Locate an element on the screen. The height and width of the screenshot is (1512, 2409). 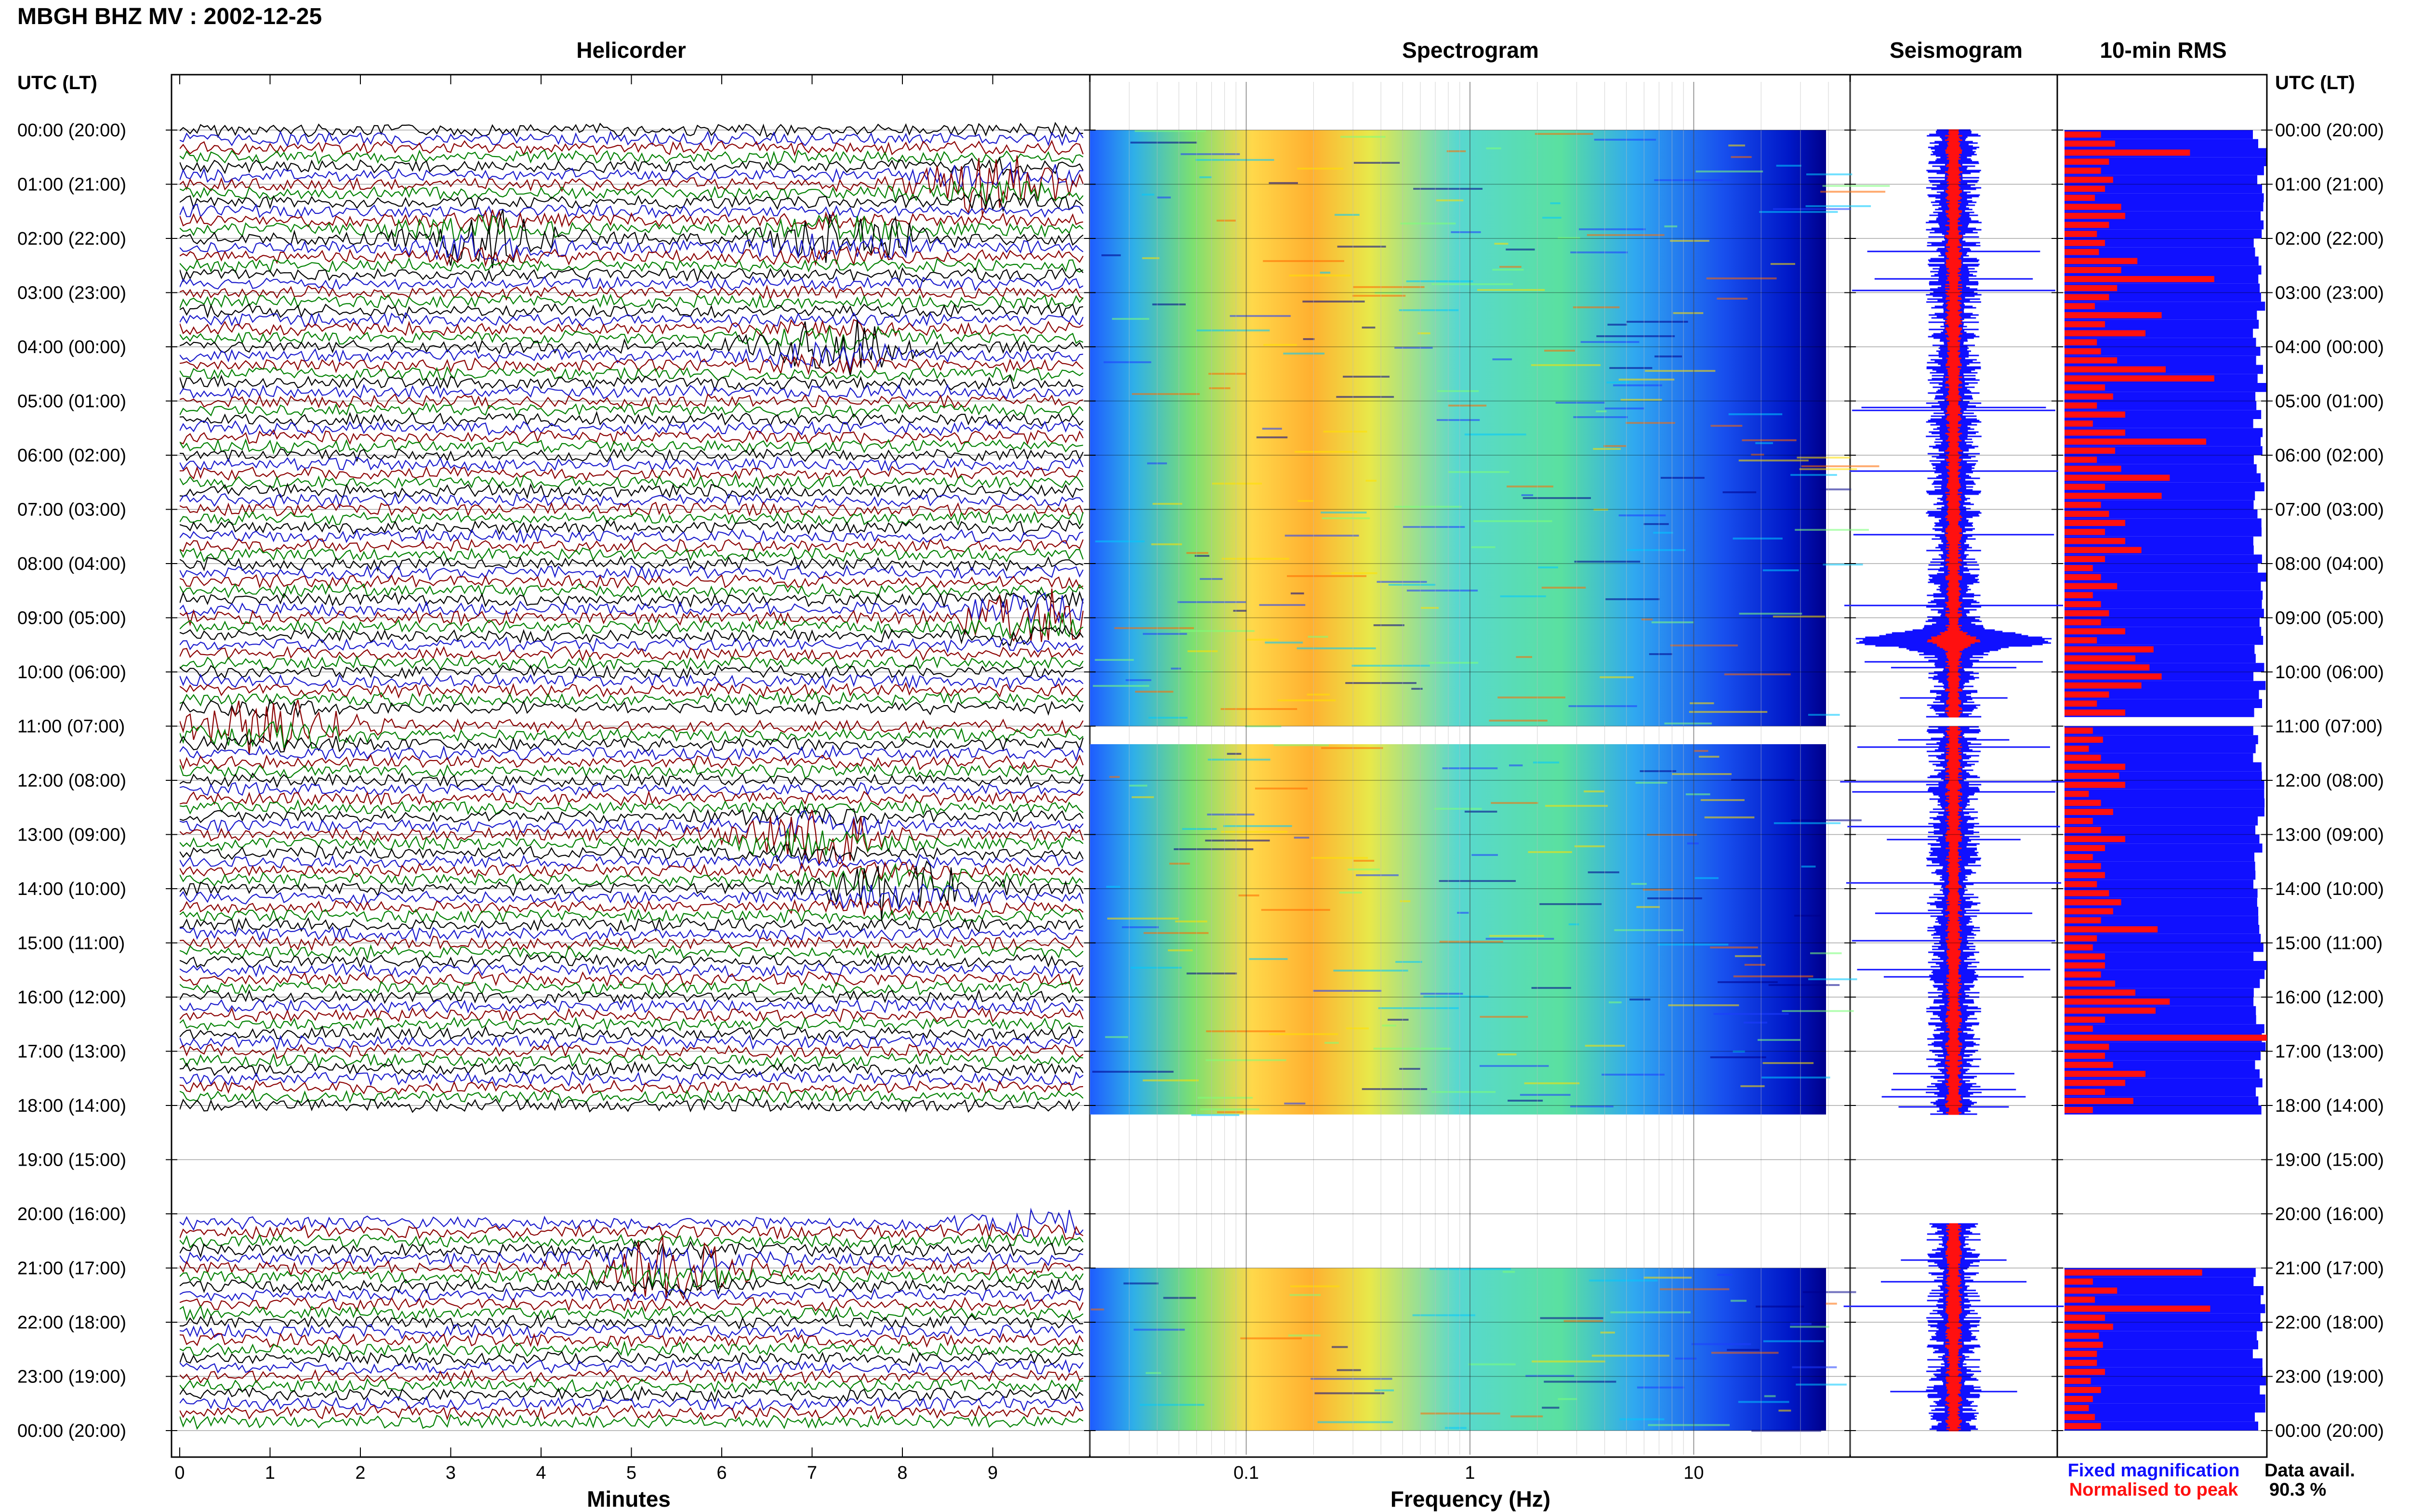
helicorder-xlabel: Minutes is located at coordinates (629, 1499).